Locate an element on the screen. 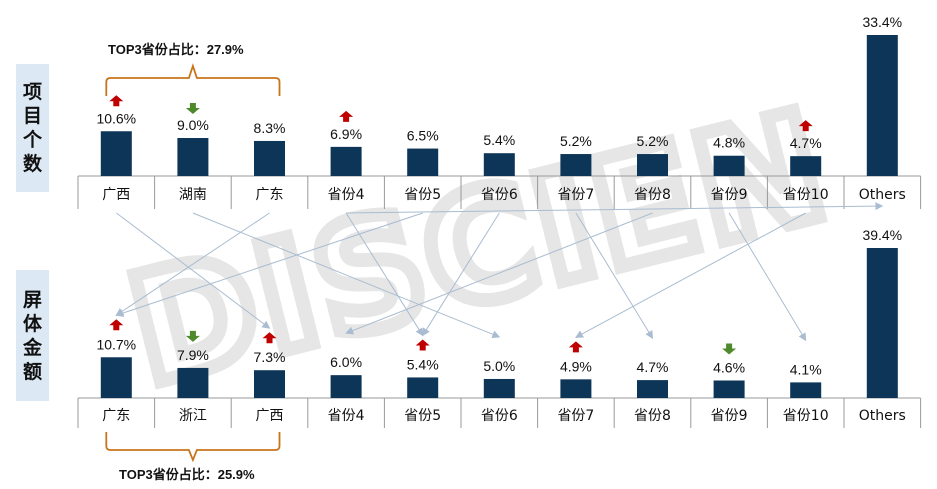  value-label: 5.0% is located at coordinates (499, 366).